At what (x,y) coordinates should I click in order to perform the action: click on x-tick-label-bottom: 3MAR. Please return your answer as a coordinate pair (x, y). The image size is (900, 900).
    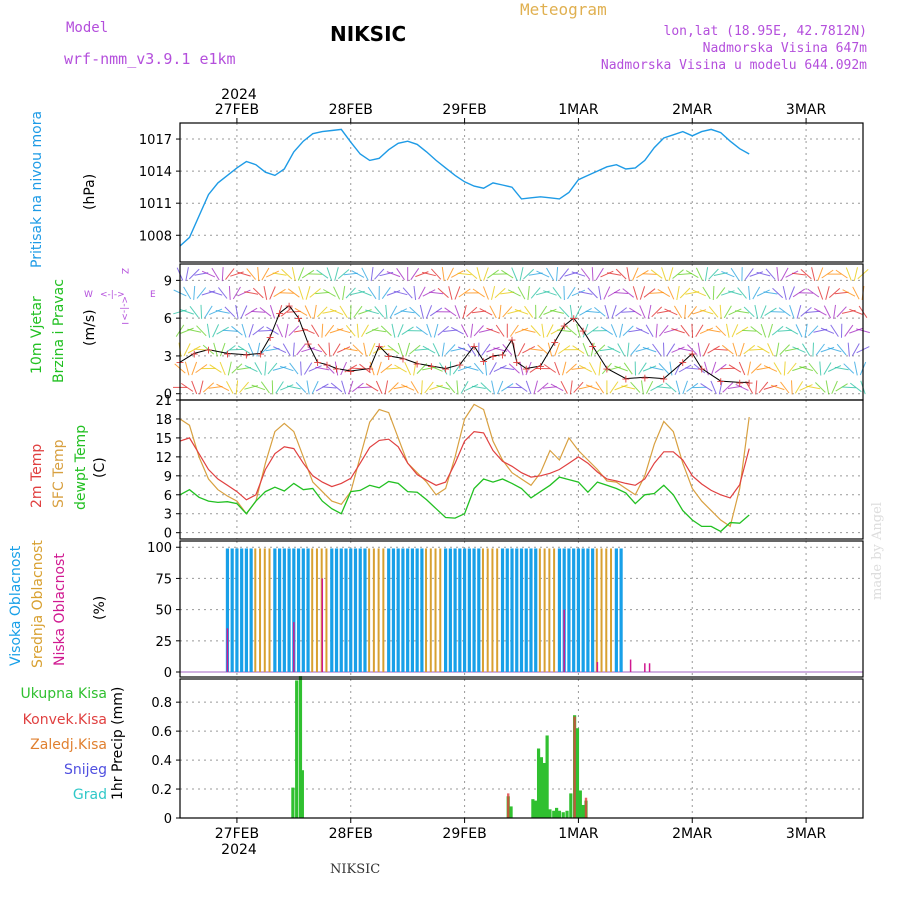
    Looking at the image, I should click on (806, 834).